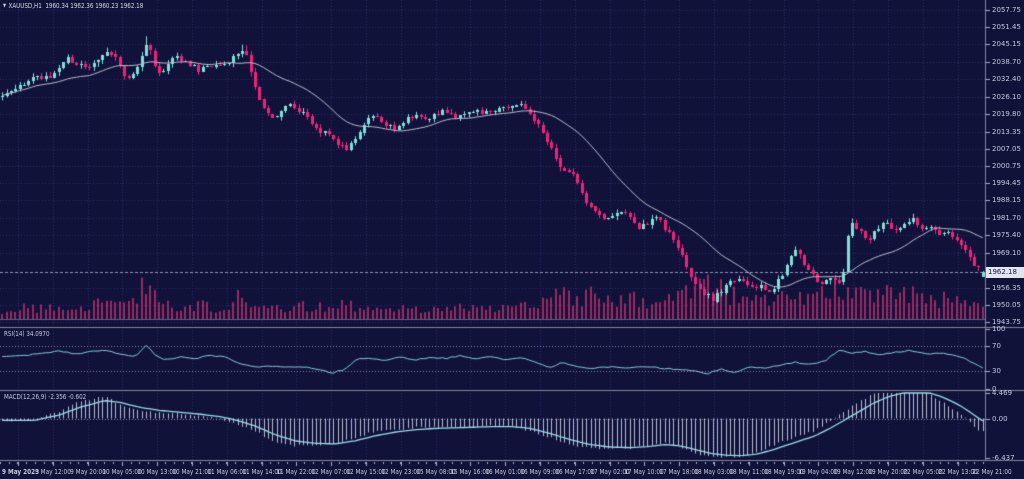 Image resolution: width=1024 pixels, height=479 pixels. Describe the element at coordinates (5, 6) in the screenshot. I see `symbol-dropdown-icon: ▼` at that location.